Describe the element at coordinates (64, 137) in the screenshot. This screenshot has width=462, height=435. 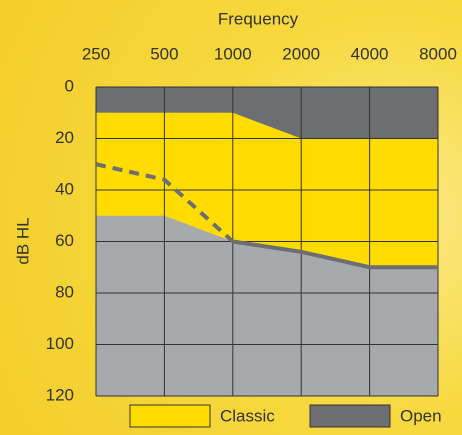
I see `y-tick-label: 20` at that location.